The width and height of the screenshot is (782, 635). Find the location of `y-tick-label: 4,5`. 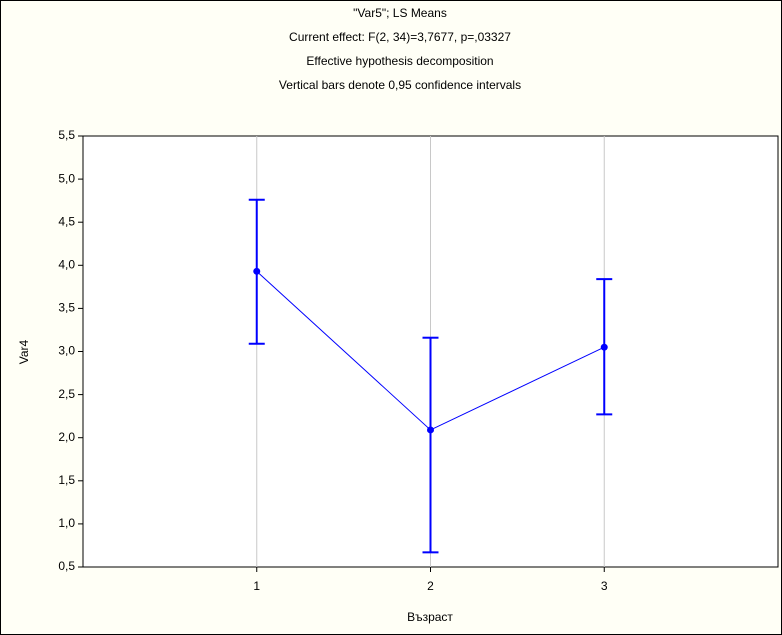

y-tick-label: 4,5 is located at coordinates (66, 221).